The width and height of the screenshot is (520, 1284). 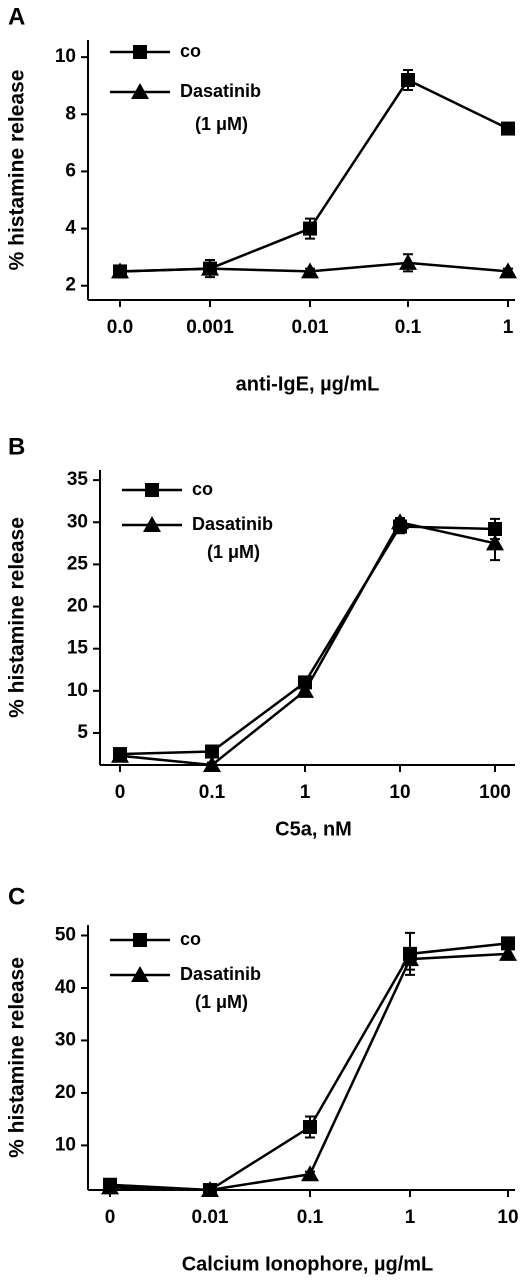 I want to click on x-axis-label: Calcium Ionophore, µg/mL, so click(x=308, y=1264).